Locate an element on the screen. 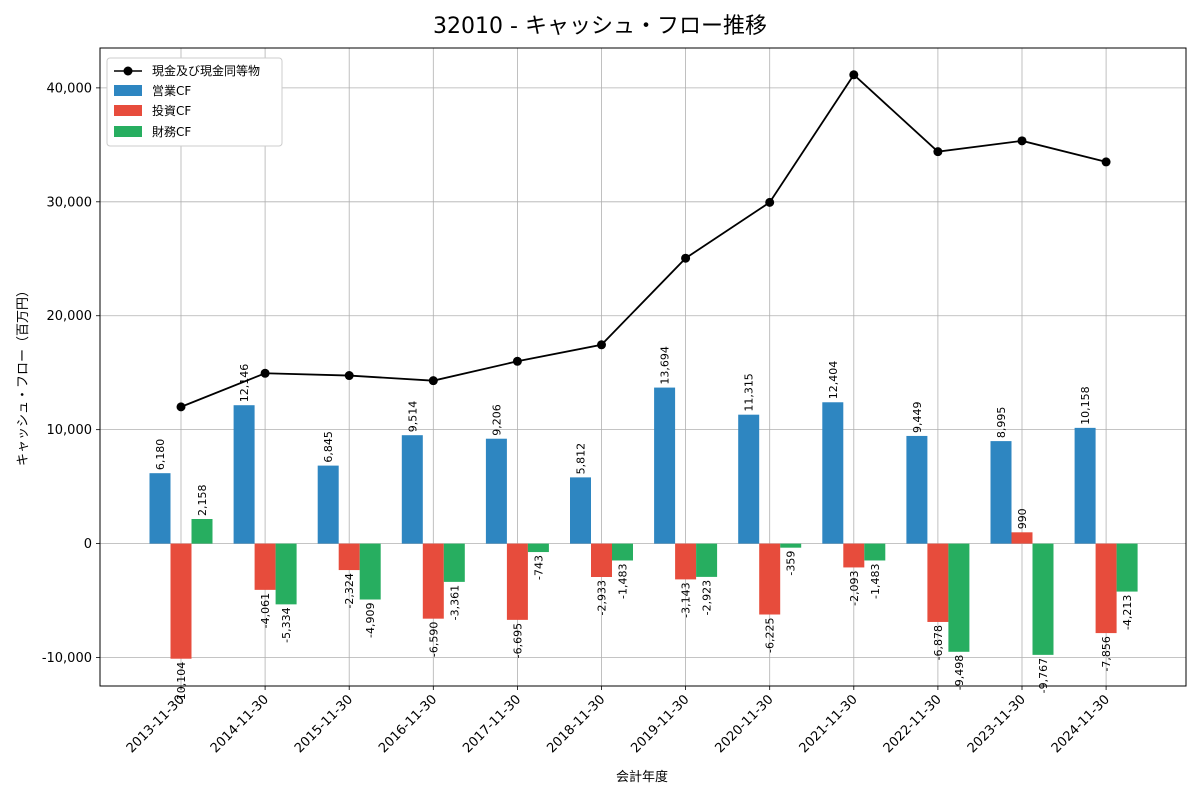 The width and height of the screenshot is (1200, 800). x-tick-label: 2023-11-30 is located at coordinates (997, 724).